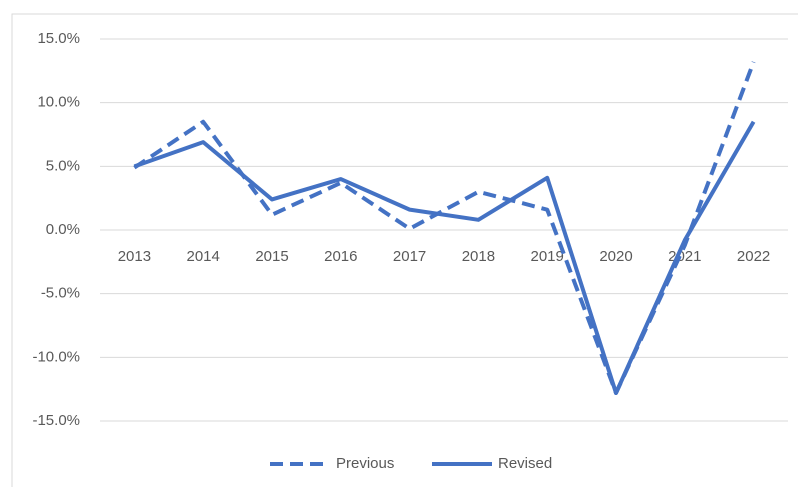 This screenshot has width=798, height=487. What do you see at coordinates (63, 165) in the screenshot?
I see `y-tick-label: 5.0%` at bounding box center [63, 165].